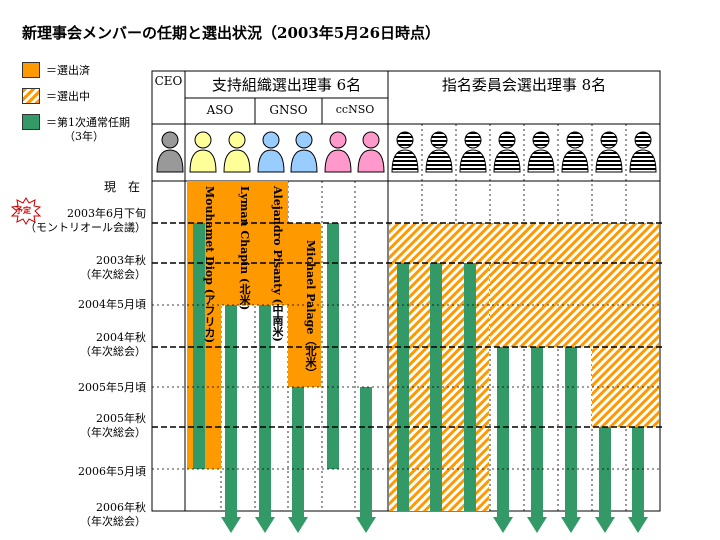  Describe the element at coordinates (436, 387) in the screenshot. I see `green-nom2` at that location.